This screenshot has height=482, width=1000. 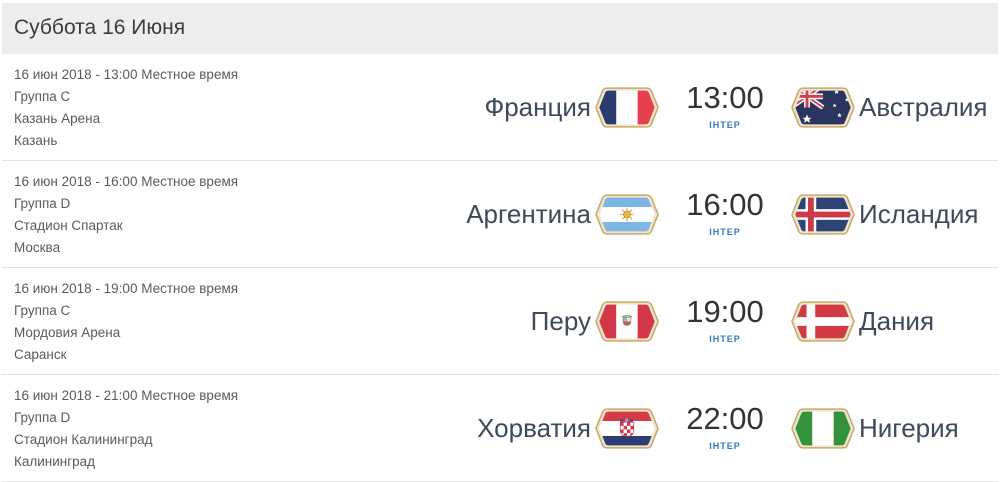 What do you see at coordinates (923, 106) in the screenshot?
I see `away-team-name: Австралия` at bounding box center [923, 106].